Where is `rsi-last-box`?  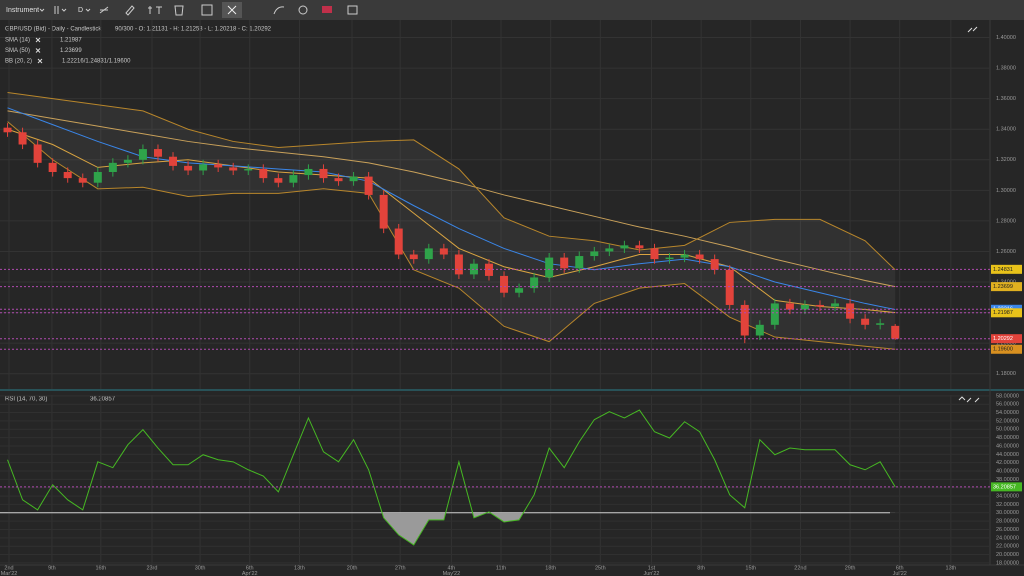 rsi-last-box is located at coordinates (1006, 487).